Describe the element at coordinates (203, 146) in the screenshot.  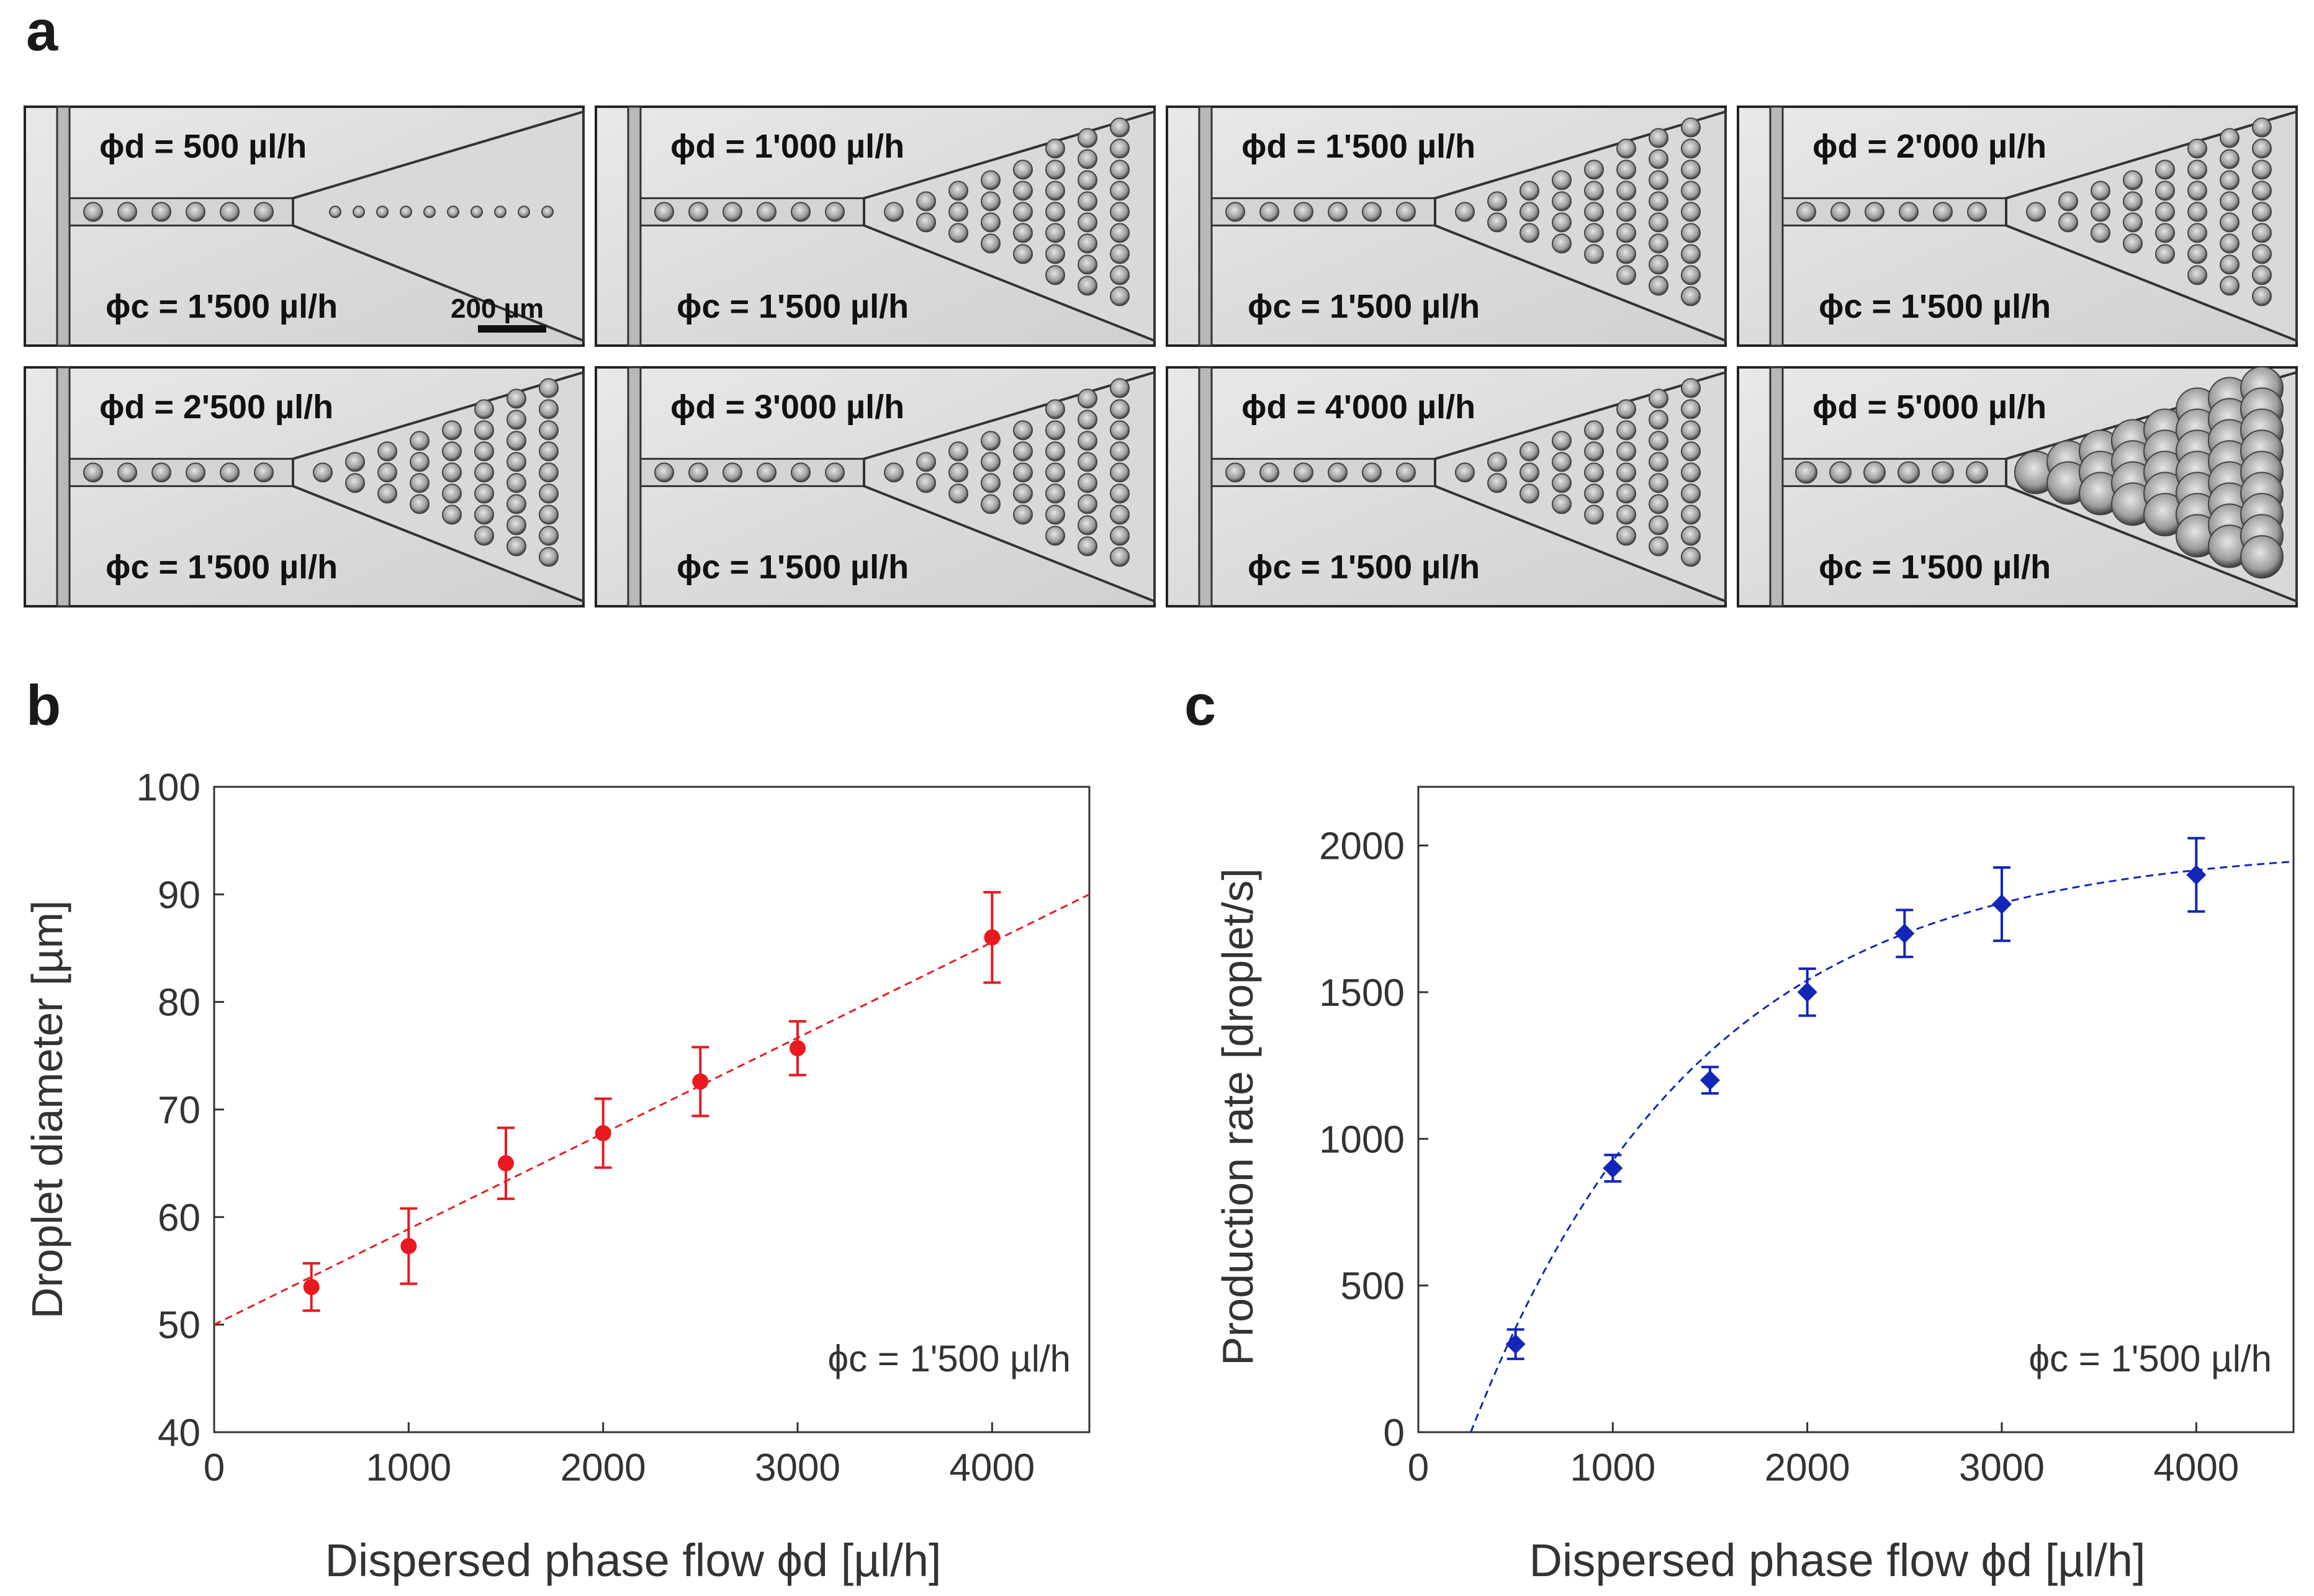
I see `dispersed-flow-label: ϕd = 500 µl/h` at that location.